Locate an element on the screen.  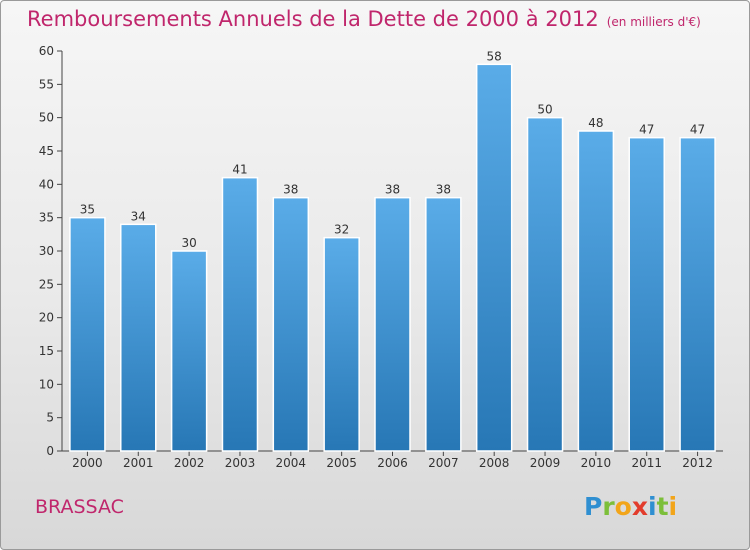
y-tick-label: 5 is located at coordinates (50, 418).